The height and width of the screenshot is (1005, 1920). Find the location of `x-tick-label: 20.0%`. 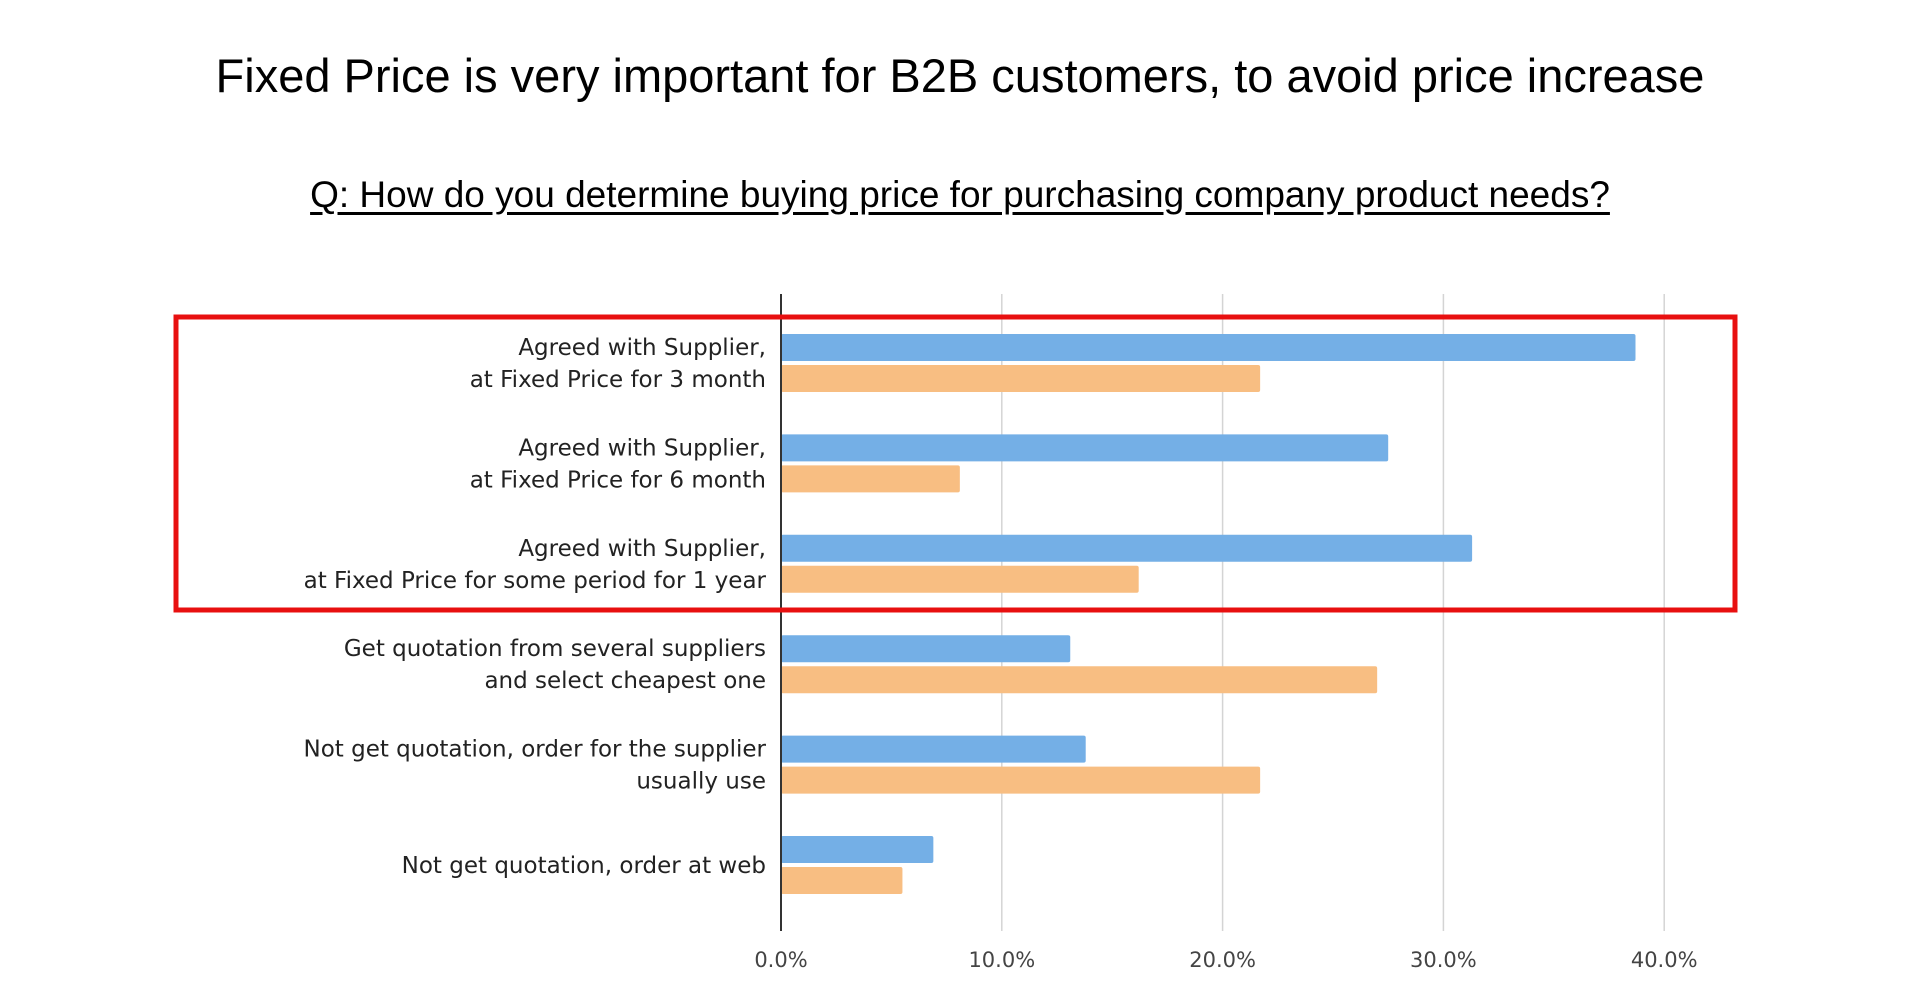

x-tick-label: 20.0% is located at coordinates (1222, 960).